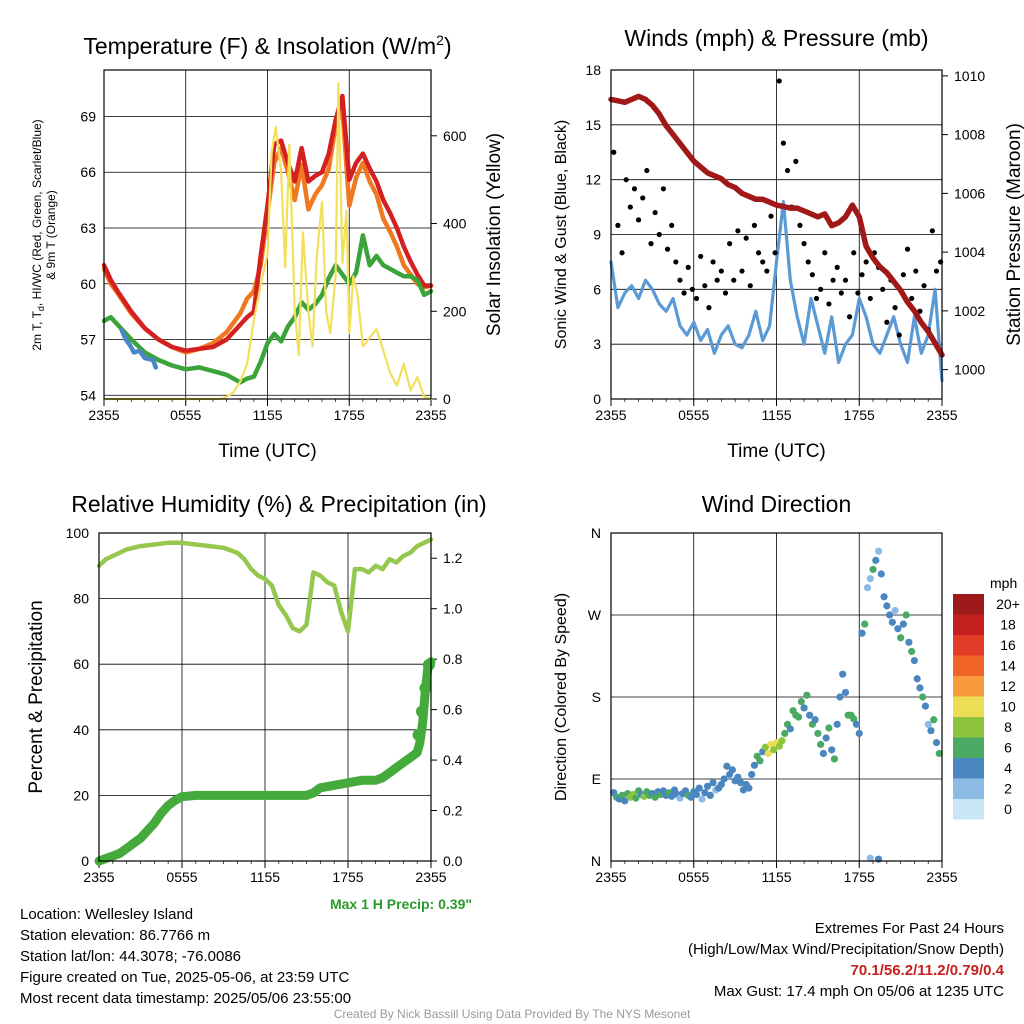 The image size is (1024, 1024). Describe the element at coordinates (1003, 583) in the screenshot. I see `legend-title: mph` at that location.